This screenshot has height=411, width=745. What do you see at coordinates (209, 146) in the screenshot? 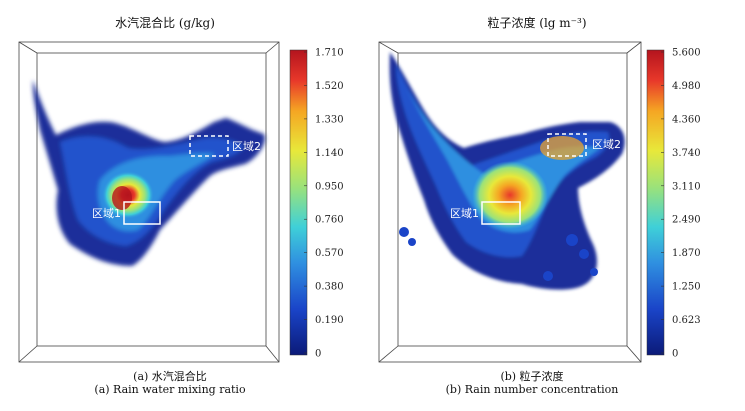
I see `region-2-box` at bounding box center [209, 146].